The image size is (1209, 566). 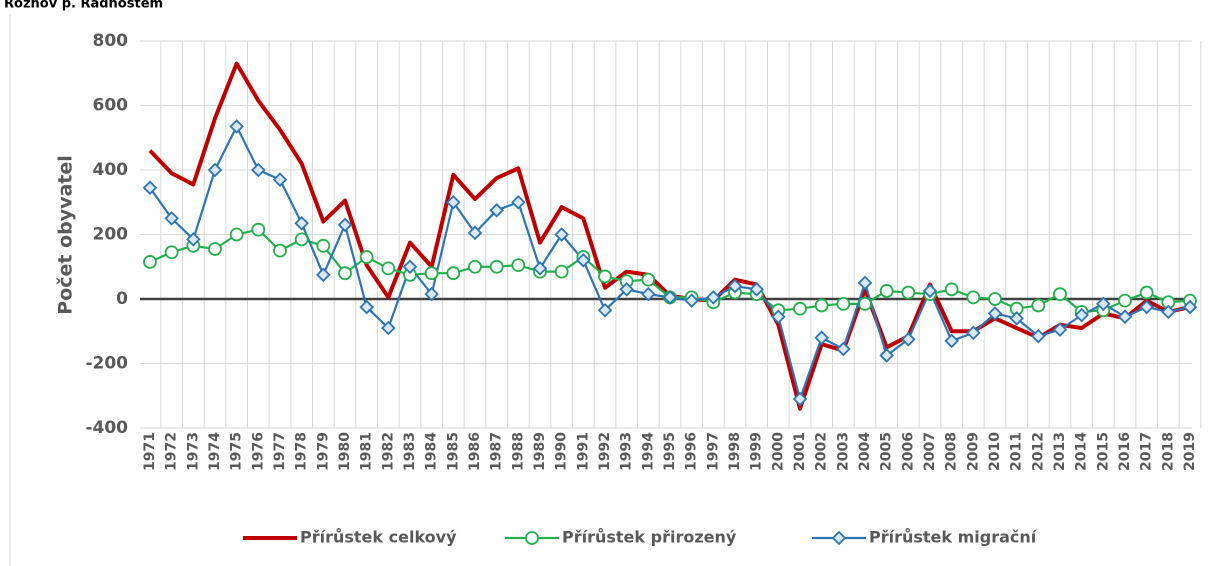 What do you see at coordinates (953, 537) in the screenshot?
I see `legend-label: Přírůstek migrační` at bounding box center [953, 537].